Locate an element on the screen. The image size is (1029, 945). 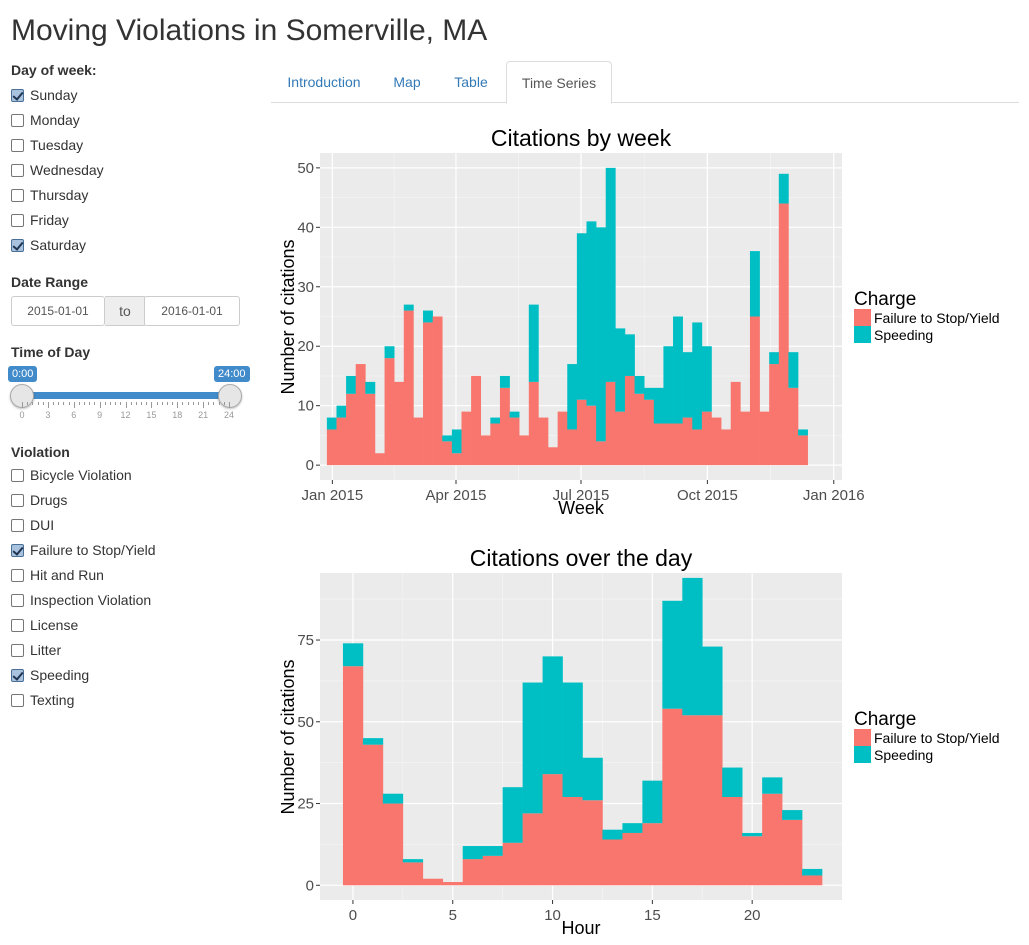
date-end-input: 2016-01-01 is located at coordinates (192, 311).